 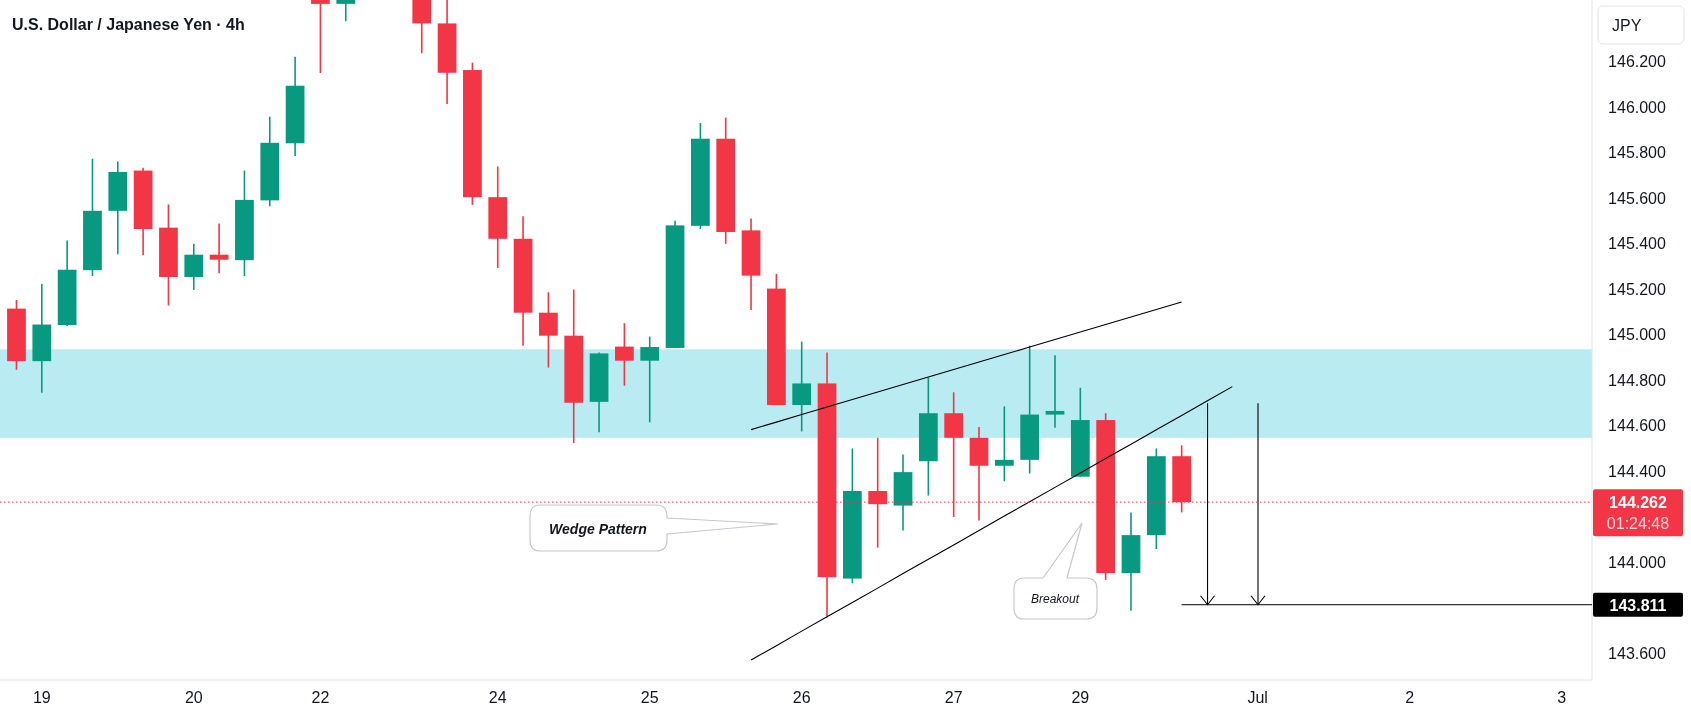 What do you see at coordinates (193, 697) in the screenshot?
I see `x-tick-label: 20` at bounding box center [193, 697].